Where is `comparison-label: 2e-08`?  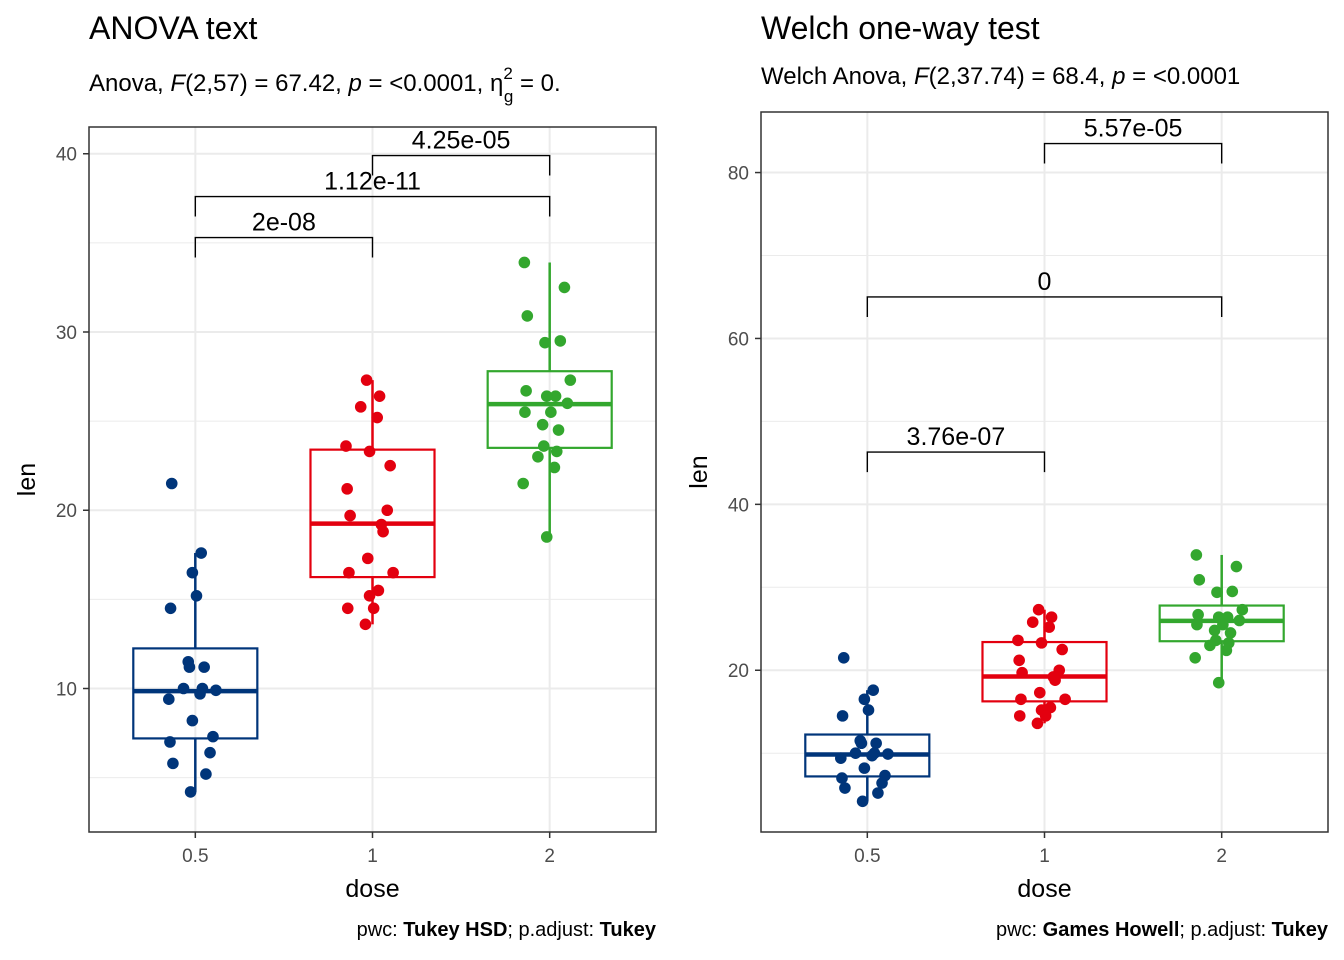
comparison-label: 2e-08 is located at coordinates (284, 223).